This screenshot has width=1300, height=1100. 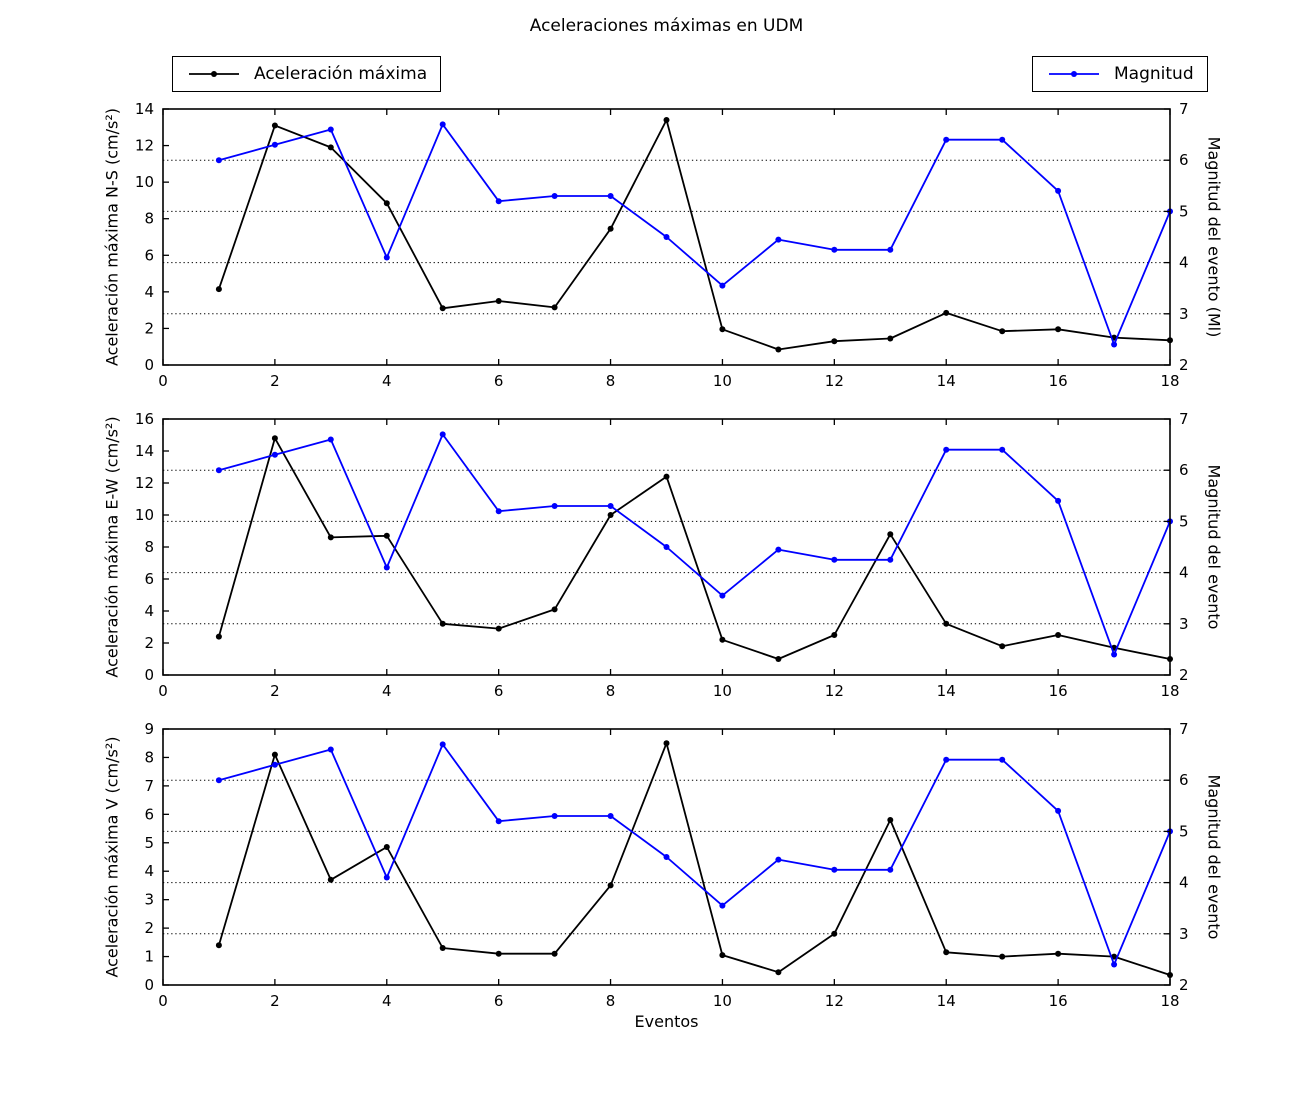 What do you see at coordinates (834, 691) in the screenshot?
I see `x-tick-label: 12` at bounding box center [834, 691].